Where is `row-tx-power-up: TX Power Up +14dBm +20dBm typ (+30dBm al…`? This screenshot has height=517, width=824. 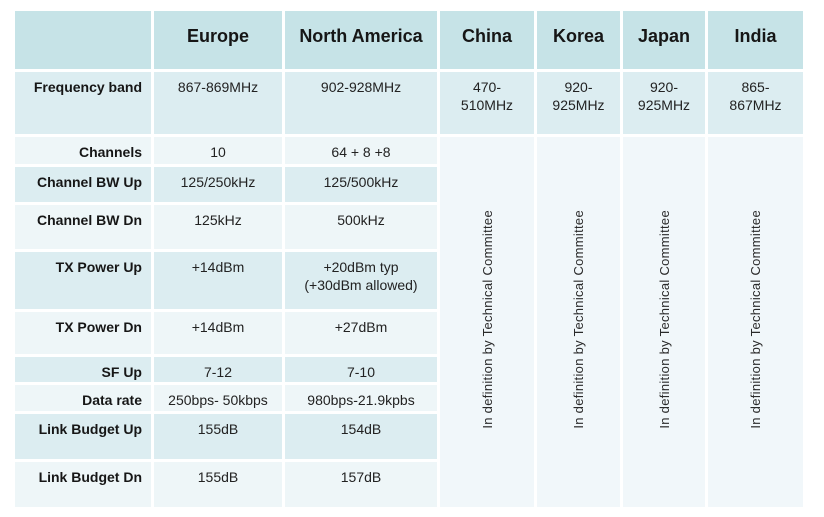
row-tx-power-up: TX Power Up +14dBm +20dBm typ (+30dBm al… is located at coordinates (409, 280).